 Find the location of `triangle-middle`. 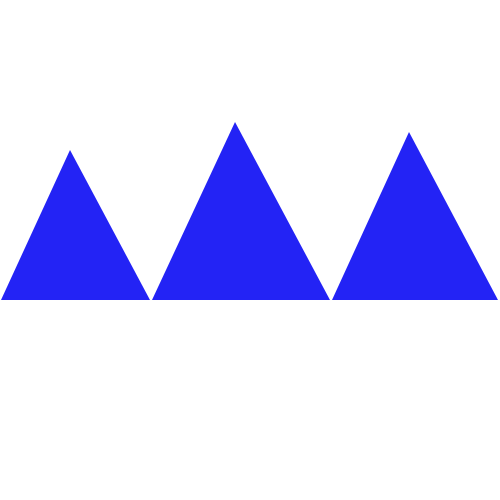

triangle-middle is located at coordinates (241, 211).